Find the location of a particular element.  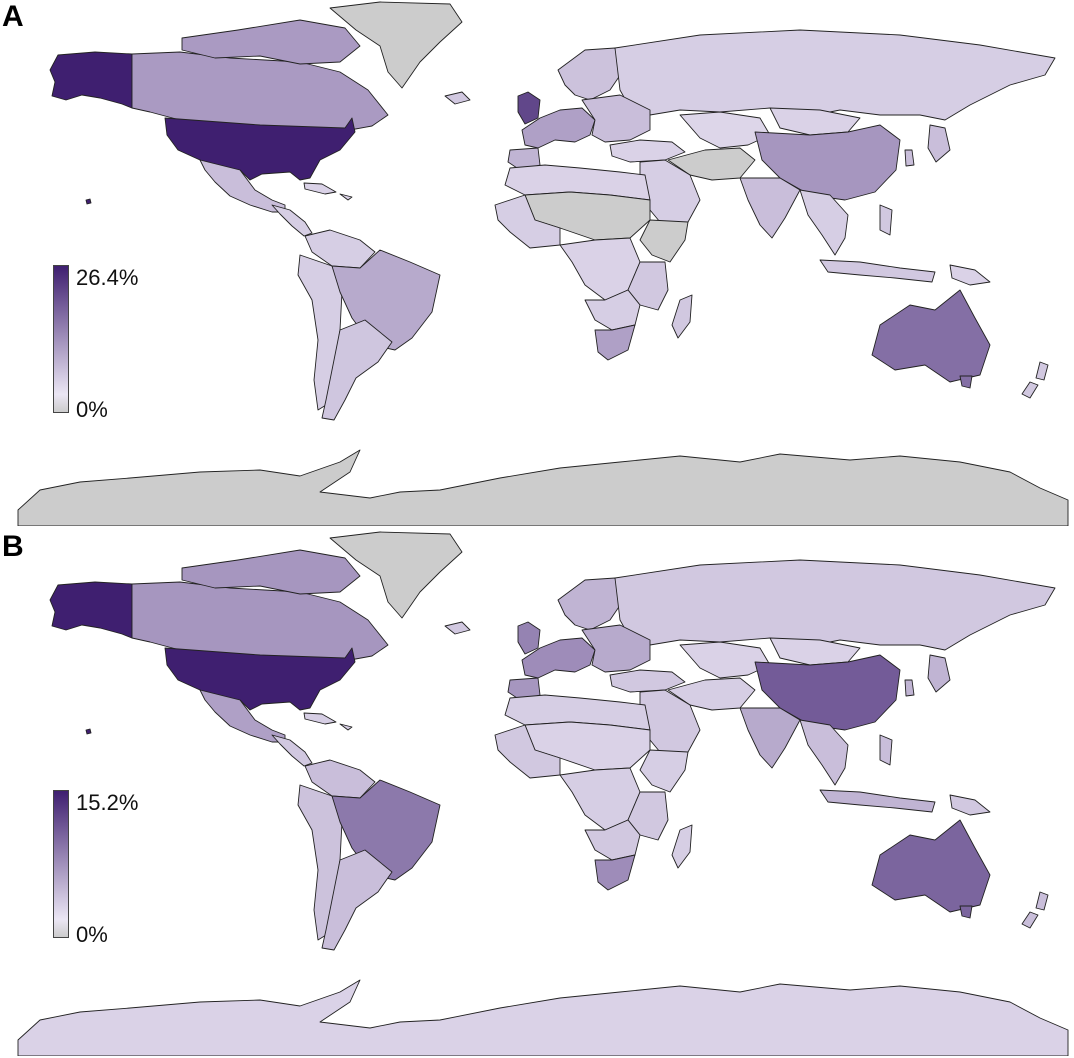

panel-letter: B is located at coordinates (13, 546).